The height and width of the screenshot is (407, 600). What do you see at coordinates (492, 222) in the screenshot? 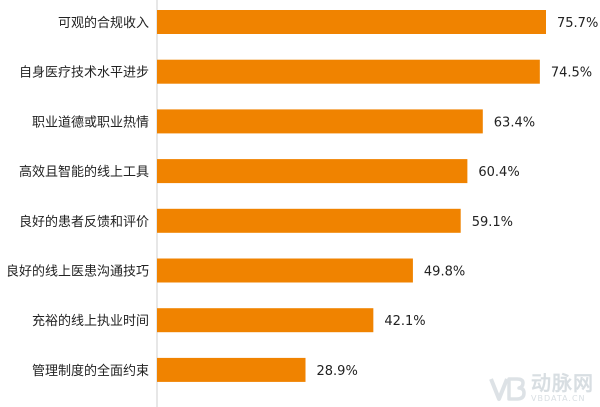
I see `value-label: 59.1%` at bounding box center [492, 222].